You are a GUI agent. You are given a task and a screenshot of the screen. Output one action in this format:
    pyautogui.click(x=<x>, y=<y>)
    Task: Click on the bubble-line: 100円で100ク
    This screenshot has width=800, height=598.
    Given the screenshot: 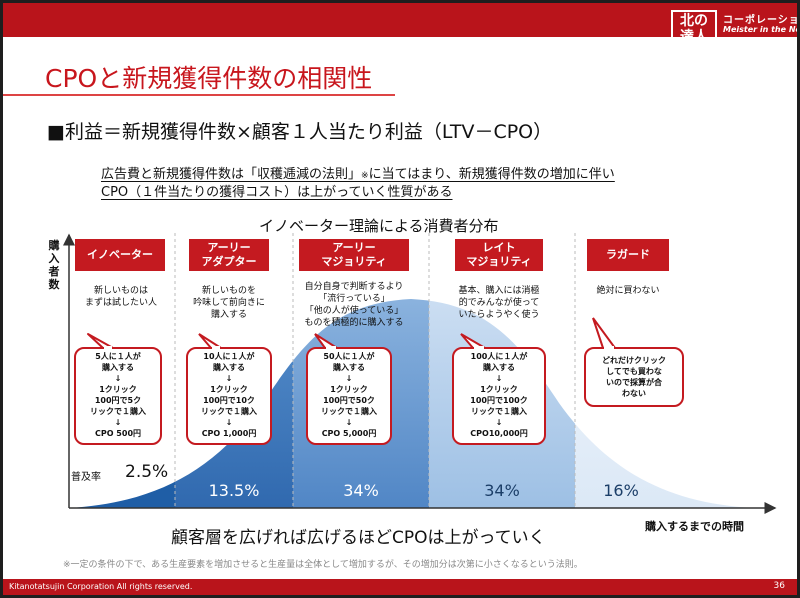 What is the action you would take?
    pyautogui.click(x=499, y=400)
    